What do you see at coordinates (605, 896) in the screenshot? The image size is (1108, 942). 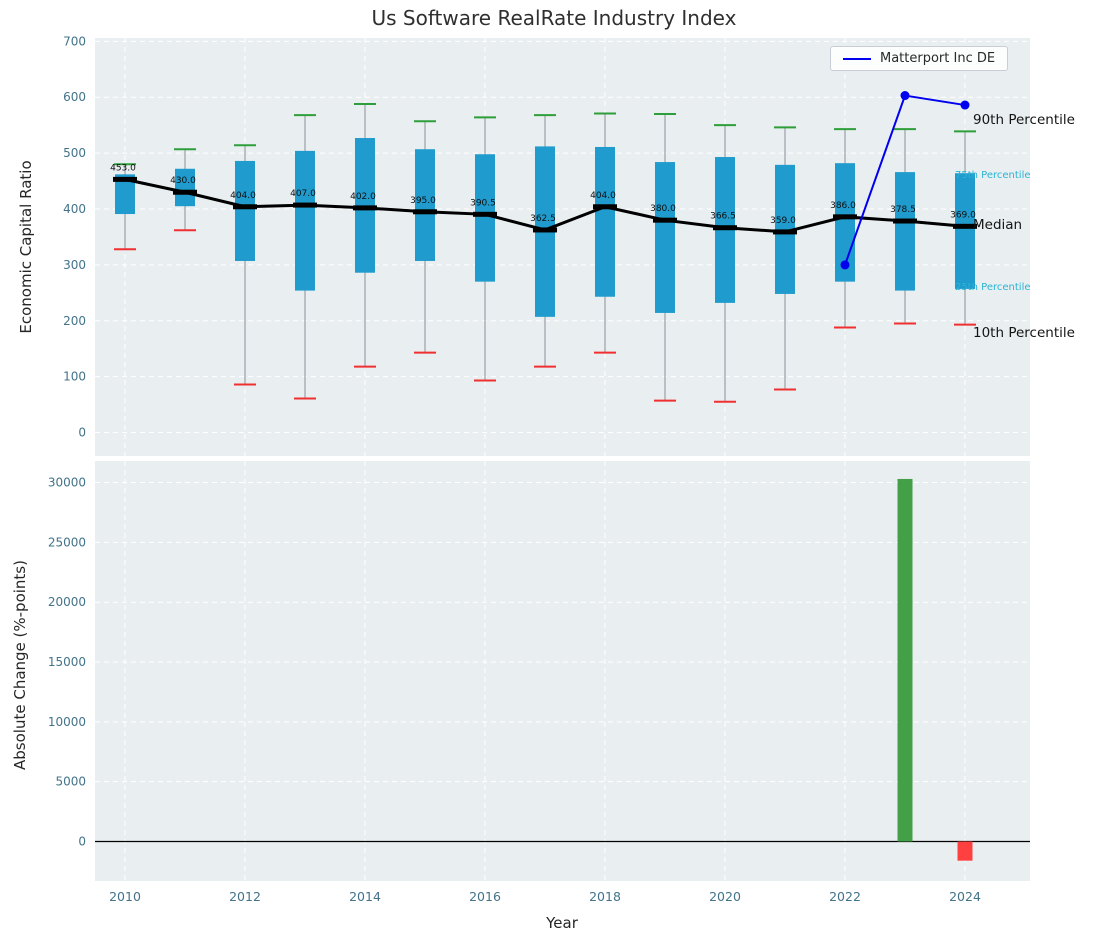 I see `x-tick-label: 2018` at bounding box center [605, 896].